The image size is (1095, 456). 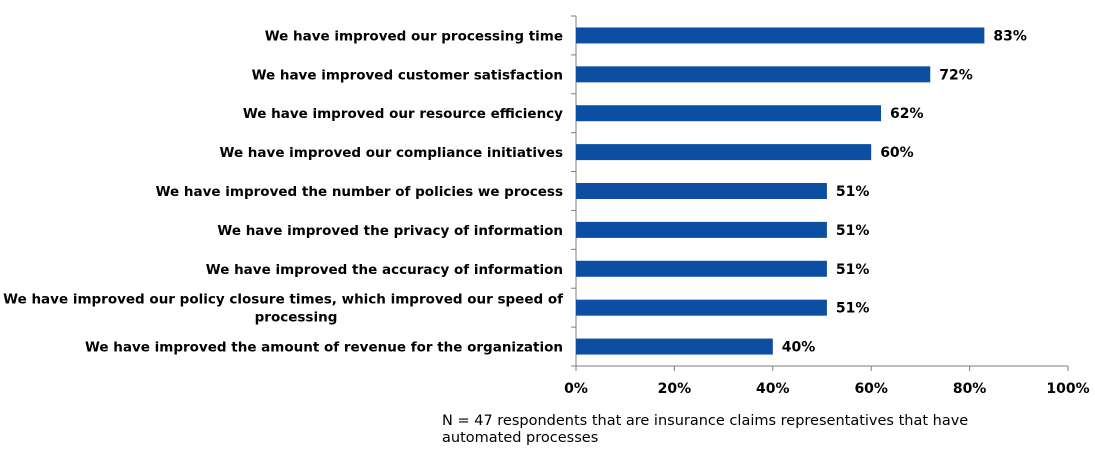 I want to click on category-label: We have improved our processing time, so click(x=414, y=36).